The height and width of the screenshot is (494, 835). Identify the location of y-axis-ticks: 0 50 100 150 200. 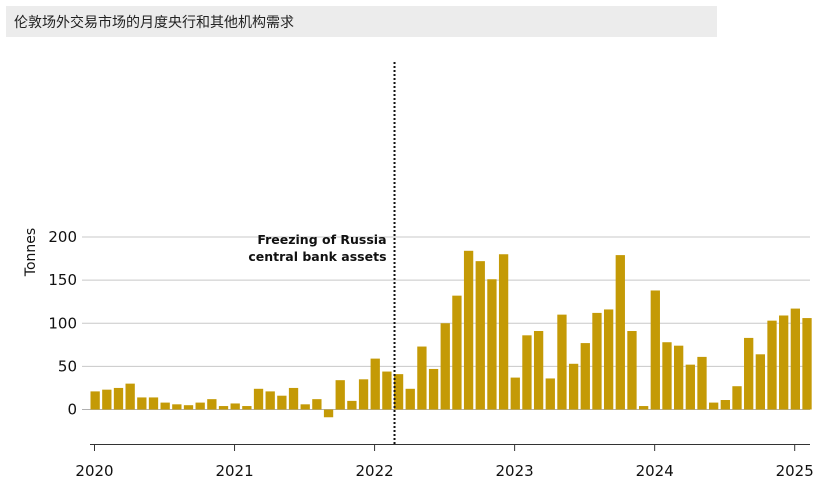
(62, 323).